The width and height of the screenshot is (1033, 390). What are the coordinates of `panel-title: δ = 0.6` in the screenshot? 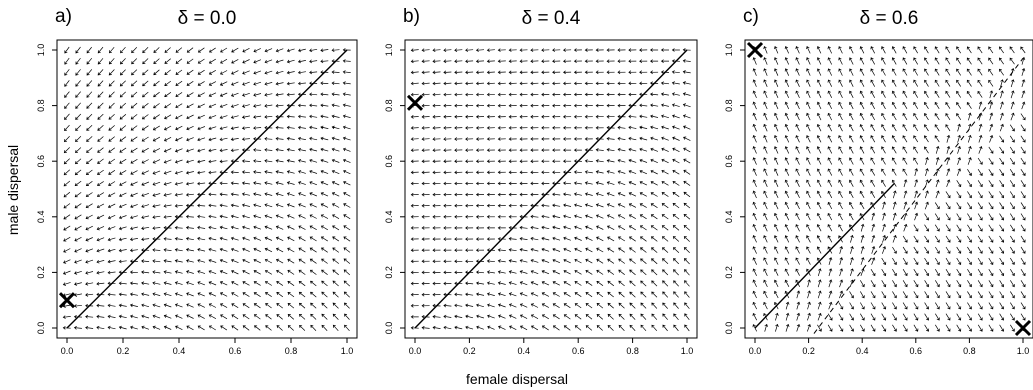 It's located at (889, 18).